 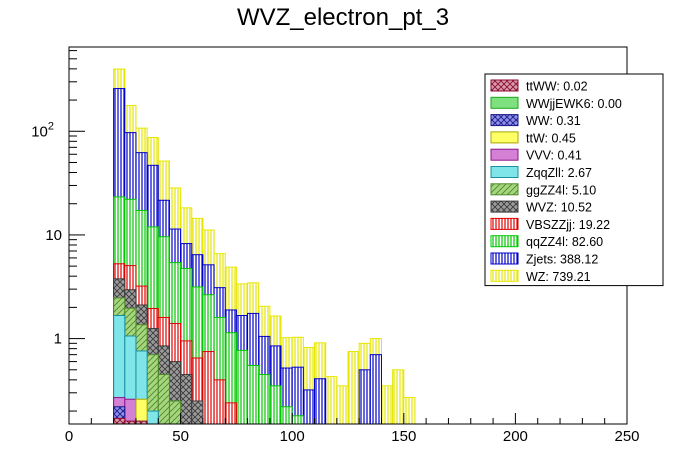 What do you see at coordinates (551, 138) in the screenshot?
I see `legend-label-ttW: ttW: 0.45` at bounding box center [551, 138].